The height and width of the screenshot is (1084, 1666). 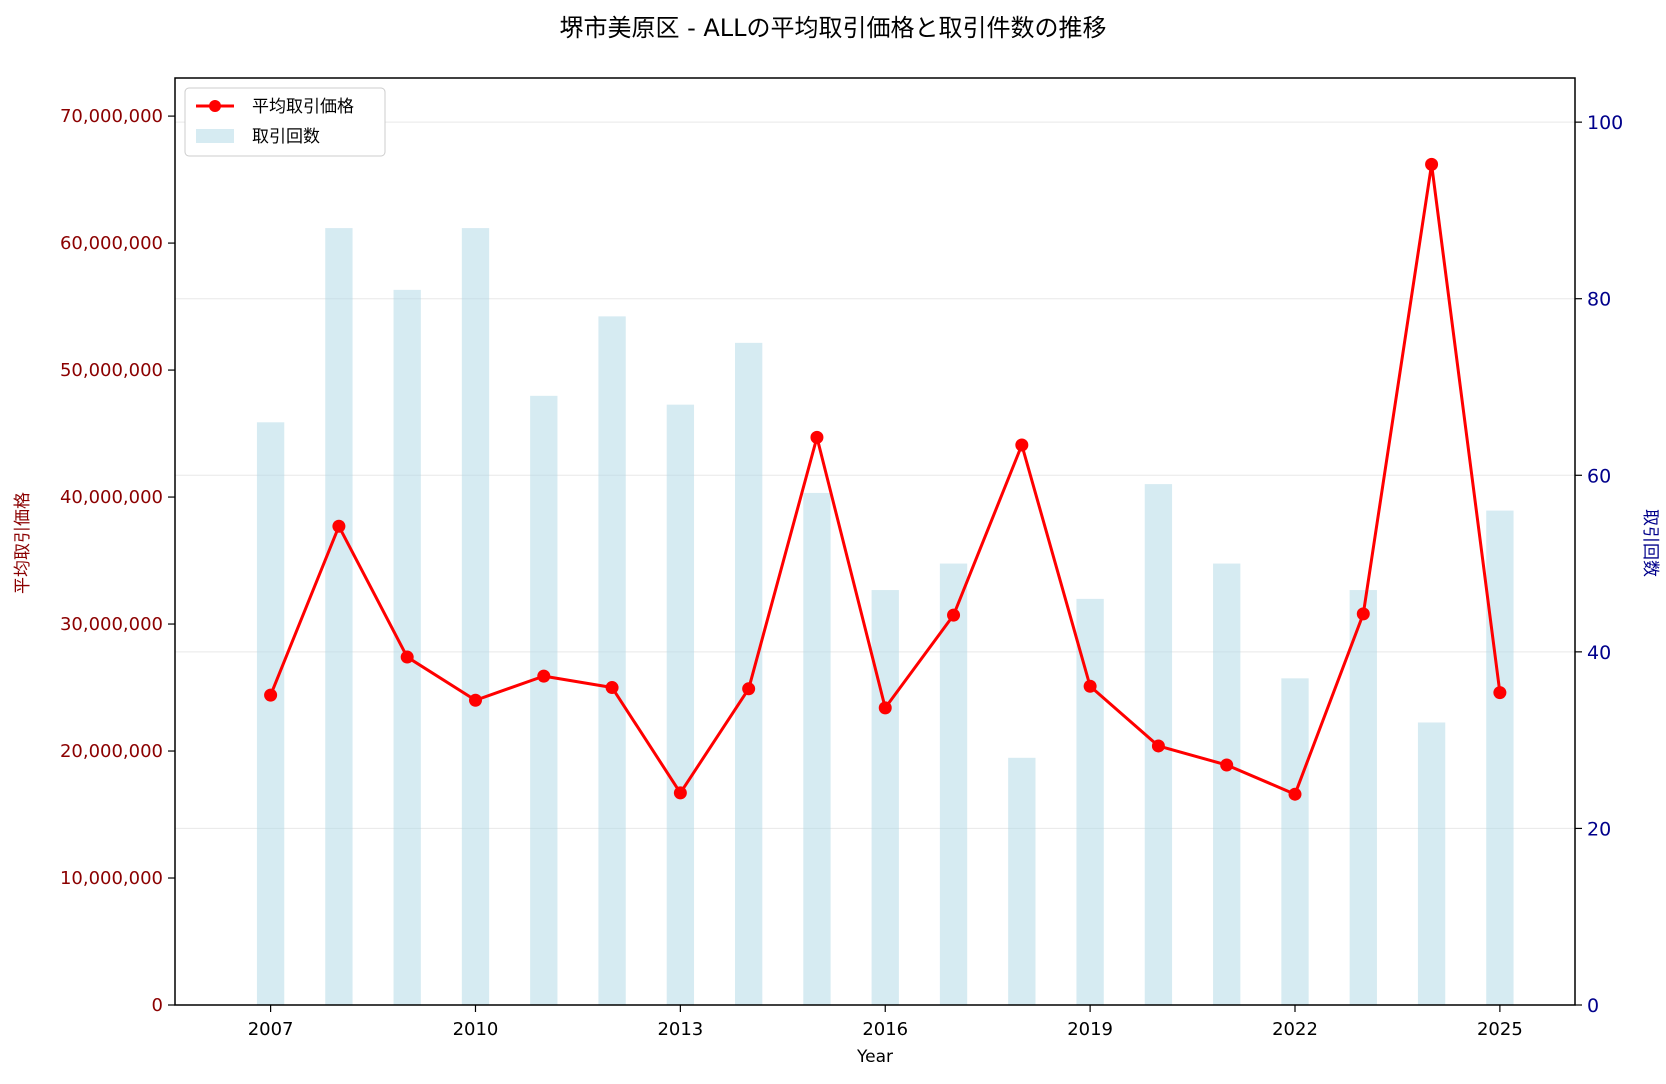 I want to click on x-tick-label: 2016, so click(x=885, y=1029).